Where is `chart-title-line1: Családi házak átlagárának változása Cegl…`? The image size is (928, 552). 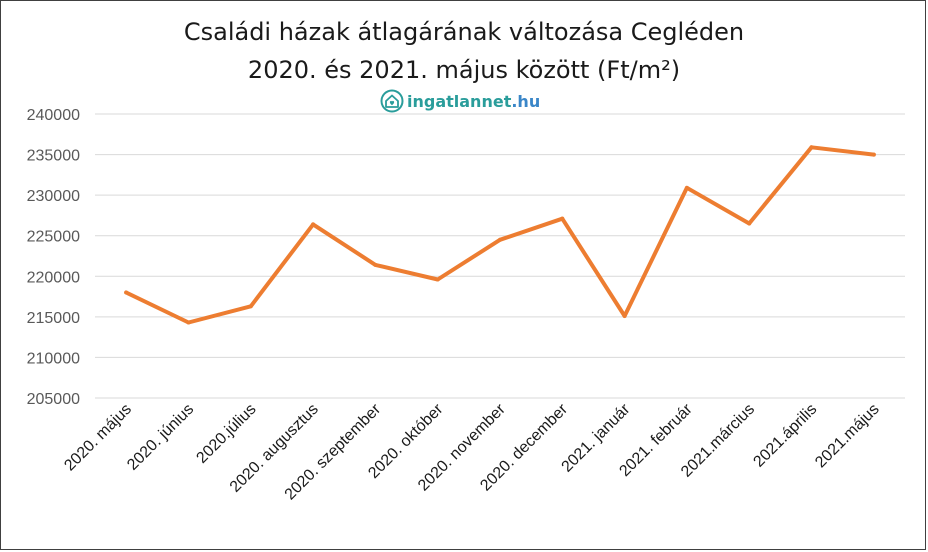 chart-title-line1: Családi házak átlagárának változása Cegl… is located at coordinates (464, 32).